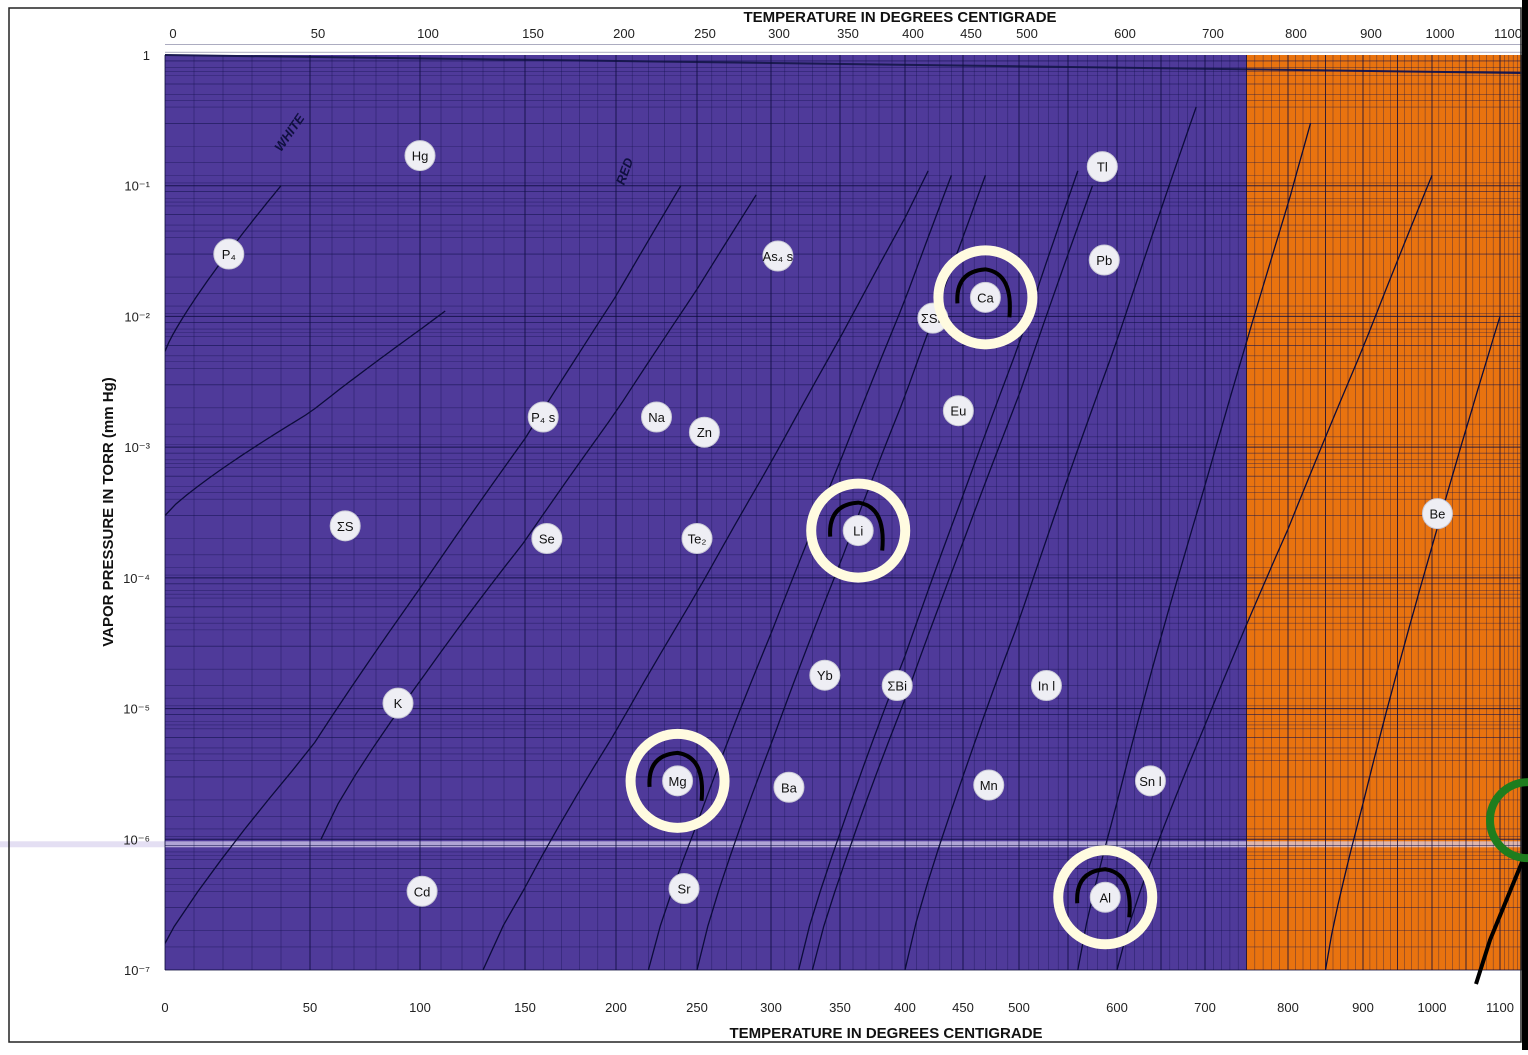  What do you see at coordinates (678, 781) in the screenshot?
I see `element-symbol: Mg` at bounding box center [678, 781].